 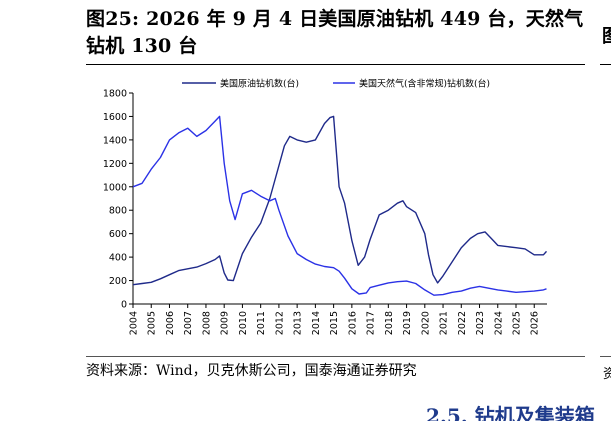 What do you see at coordinates (480, 323) in the screenshot?
I see `x-tick-label: 2023` at bounding box center [480, 323].